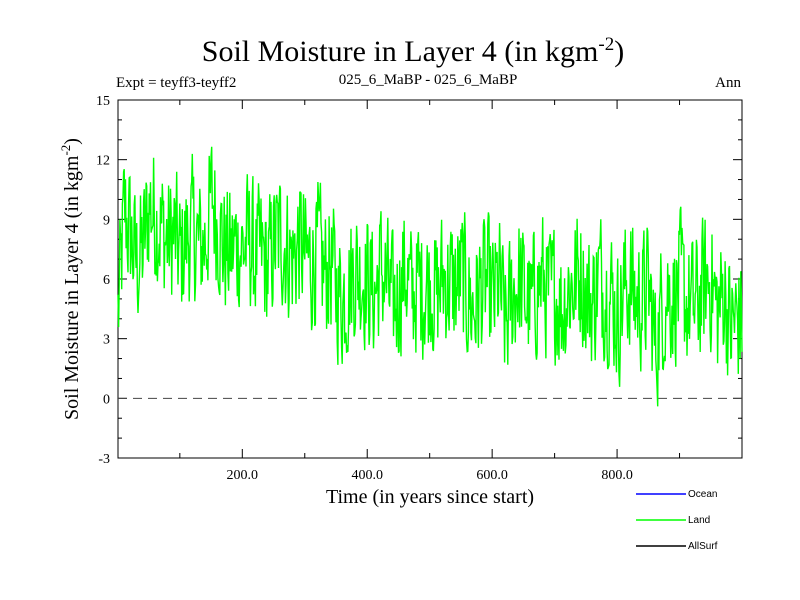 The image size is (800, 600). What do you see at coordinates (103, 161) in the screenshot?
I see `y-tick-label: 12` at bounding box center [103, 161].